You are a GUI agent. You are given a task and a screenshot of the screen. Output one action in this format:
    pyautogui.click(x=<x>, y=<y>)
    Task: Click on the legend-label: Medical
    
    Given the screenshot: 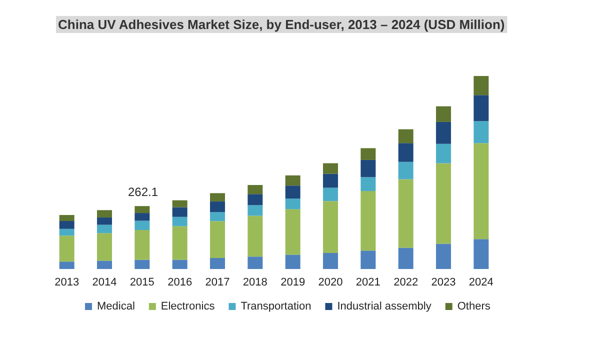 What is the action you would take?
    pyautogui.click(x=116, y=306)
    